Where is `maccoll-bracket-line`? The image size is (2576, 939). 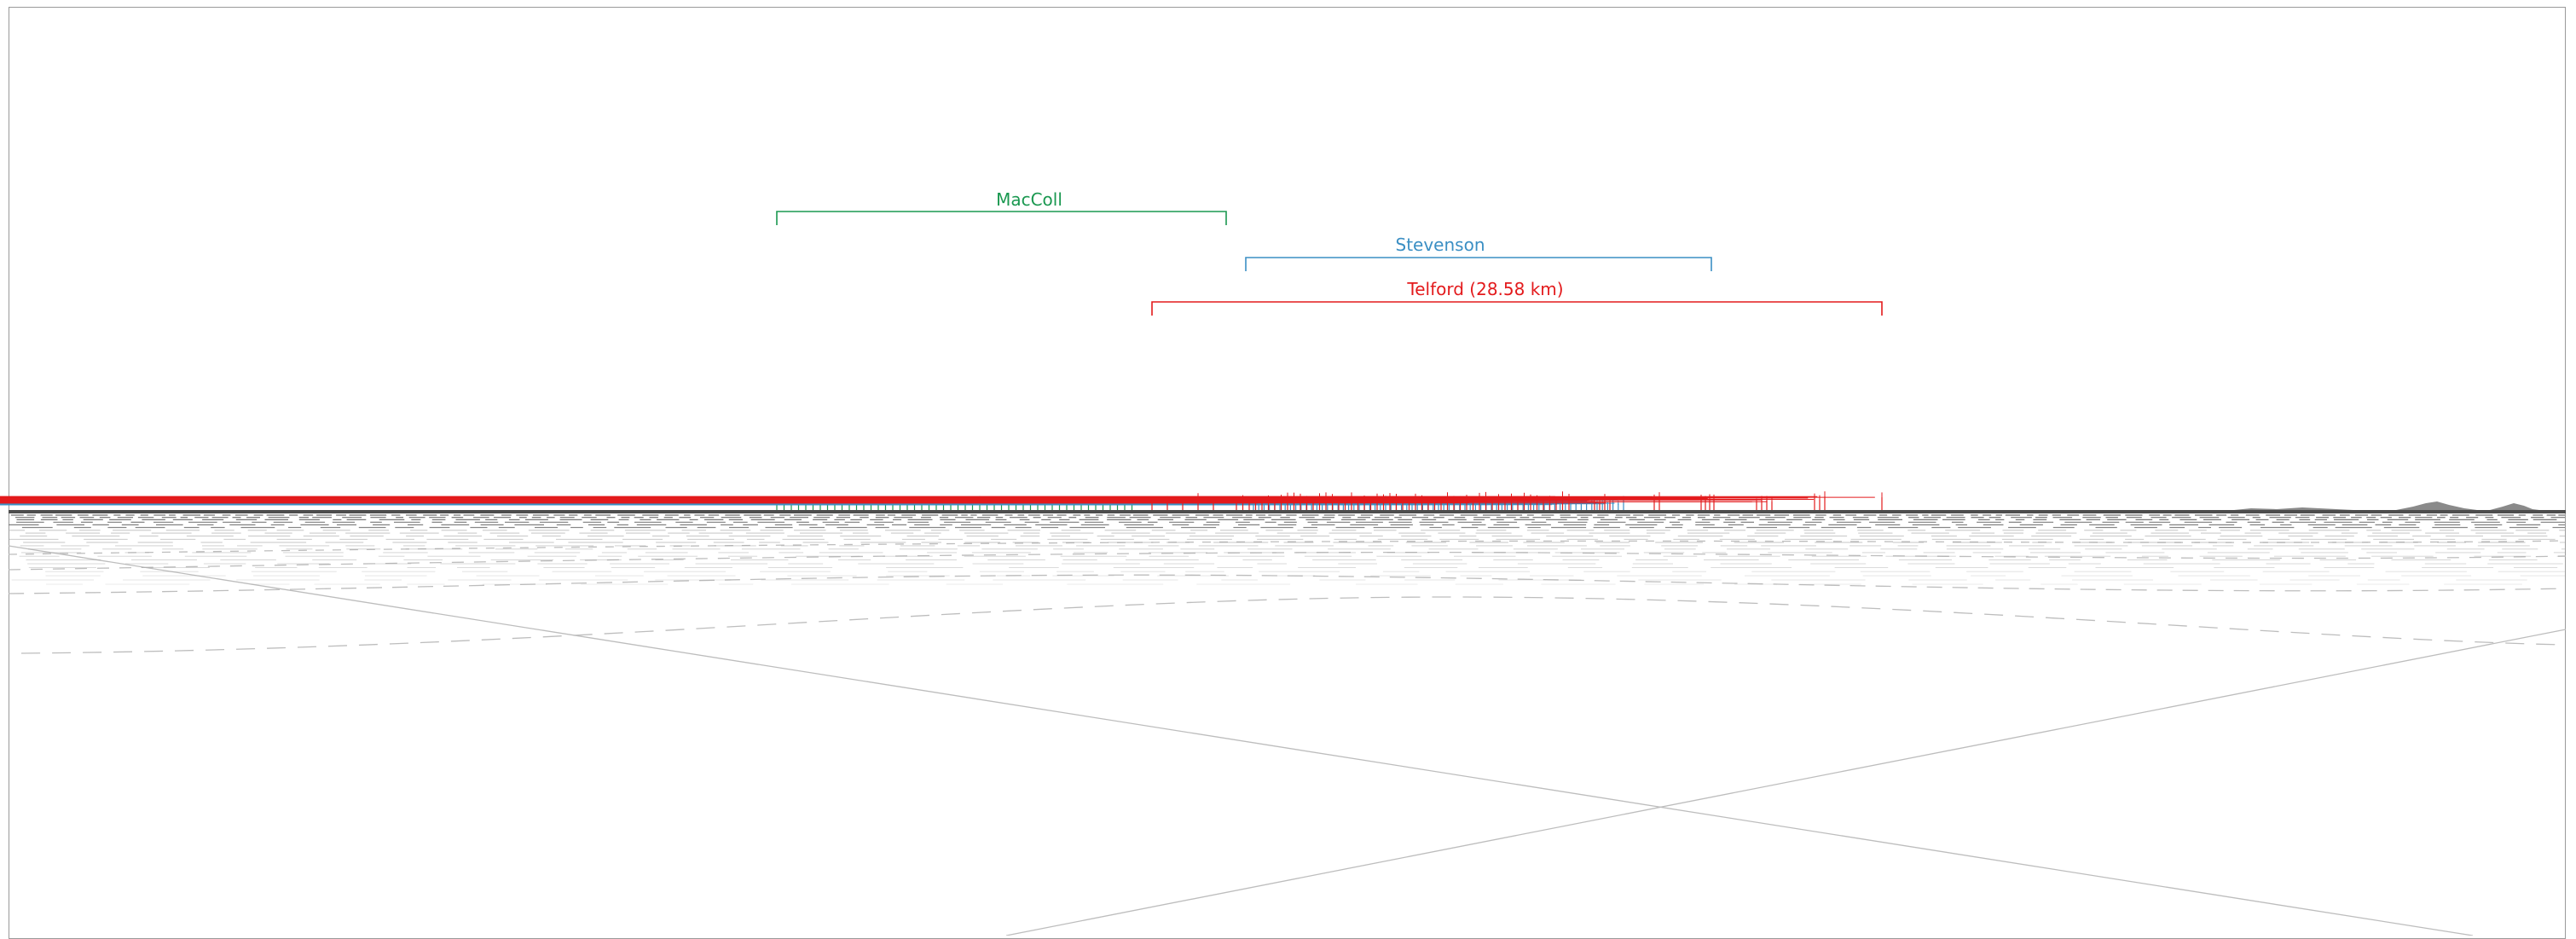 maccoll-bracket-line is located at coordinates (1002, 218).